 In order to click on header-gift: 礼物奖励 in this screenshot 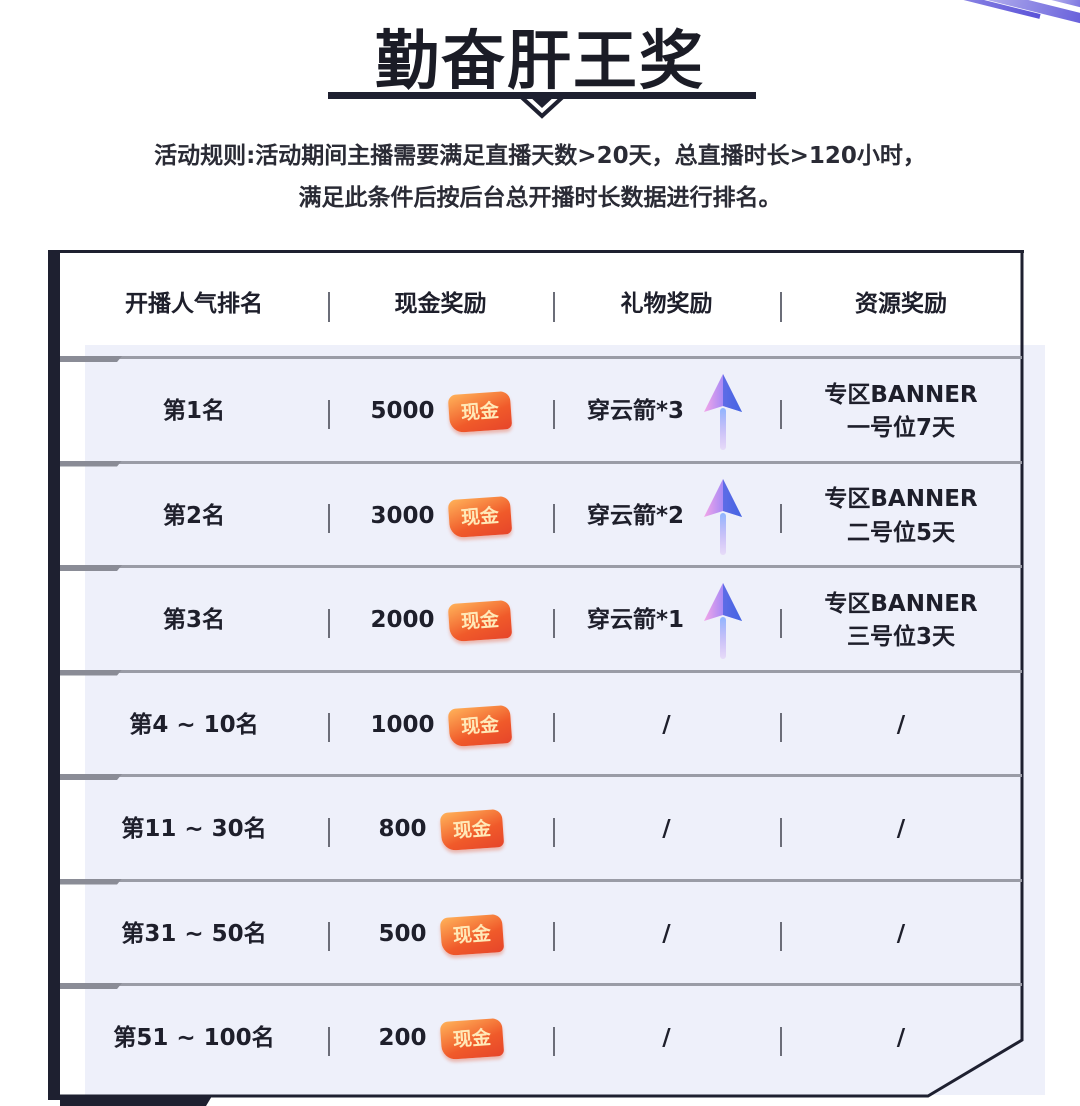, I will do `click(666, 304)`.